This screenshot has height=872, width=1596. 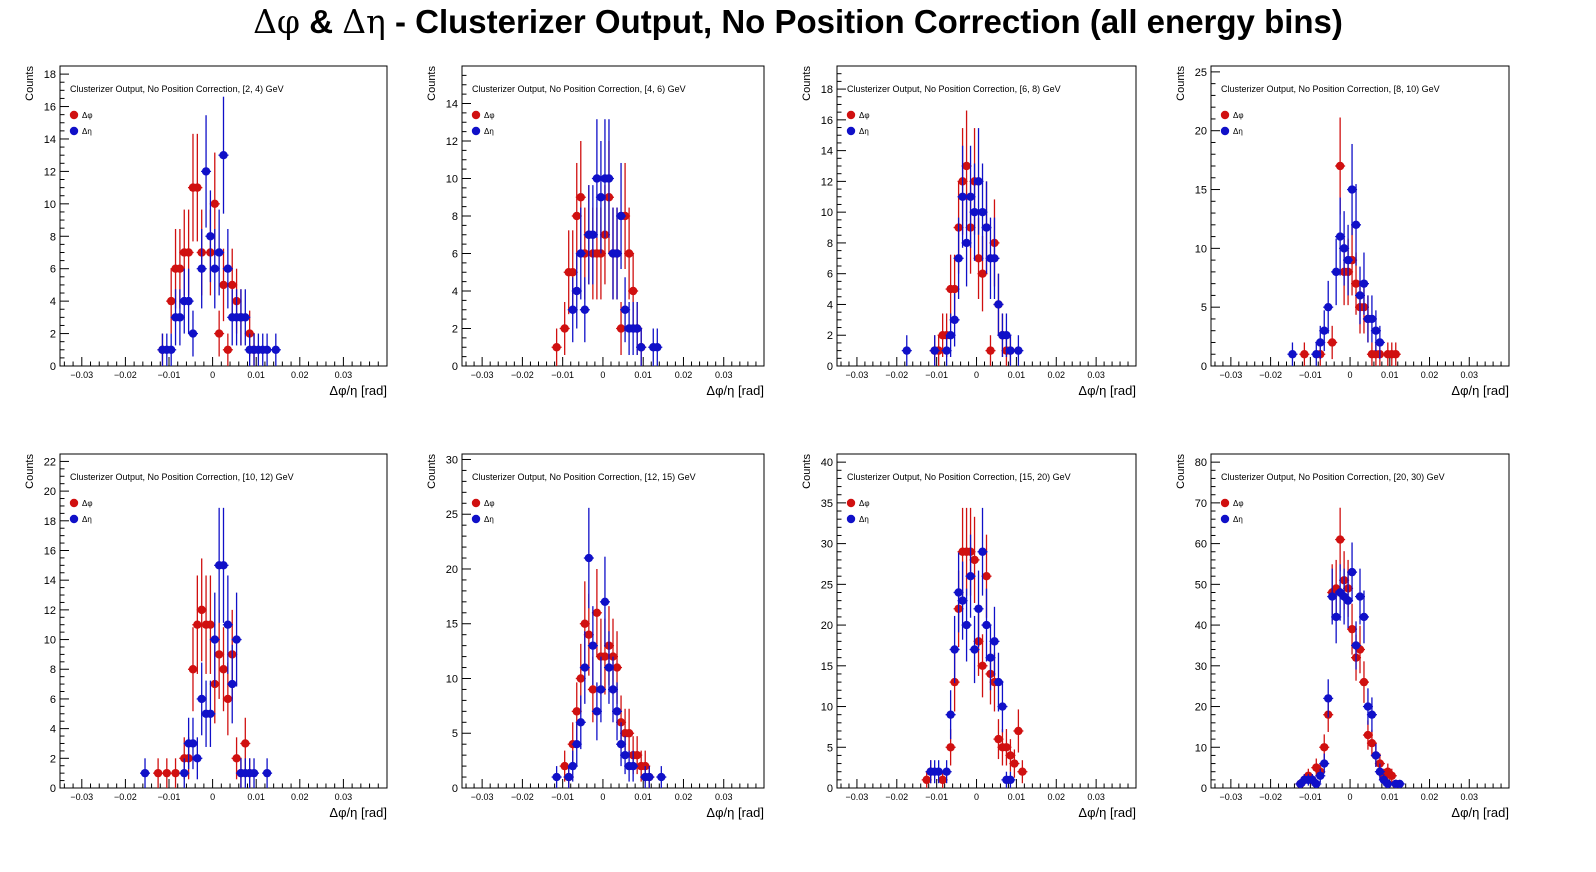 What do you see at coordinates (827, 463) in the screenshot?
I see `y-tick-label: 40` at bounding box center [827, 463].